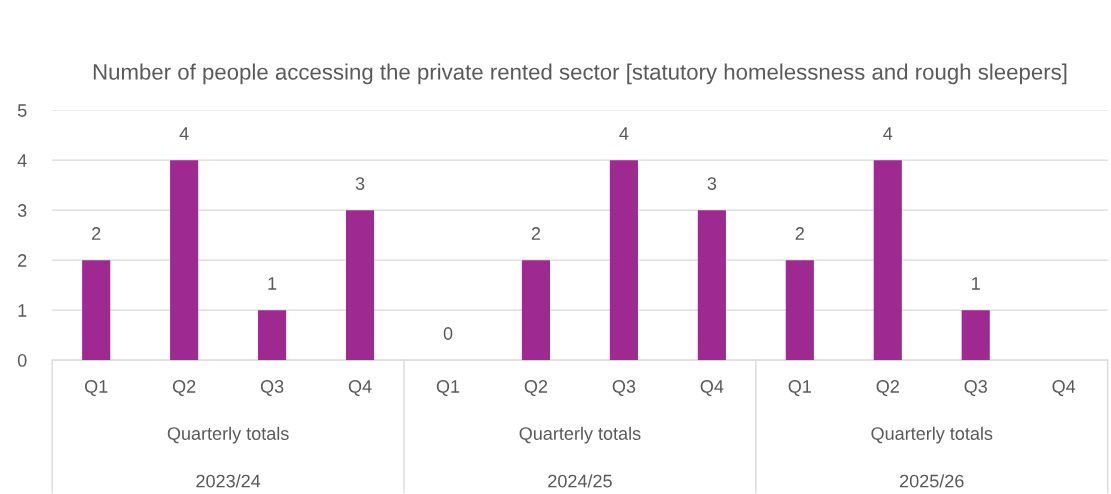  What do you see at coordinates (932, 481) in the screenshot?
I see `text: 2025/26` at bounding box center [932, 481].